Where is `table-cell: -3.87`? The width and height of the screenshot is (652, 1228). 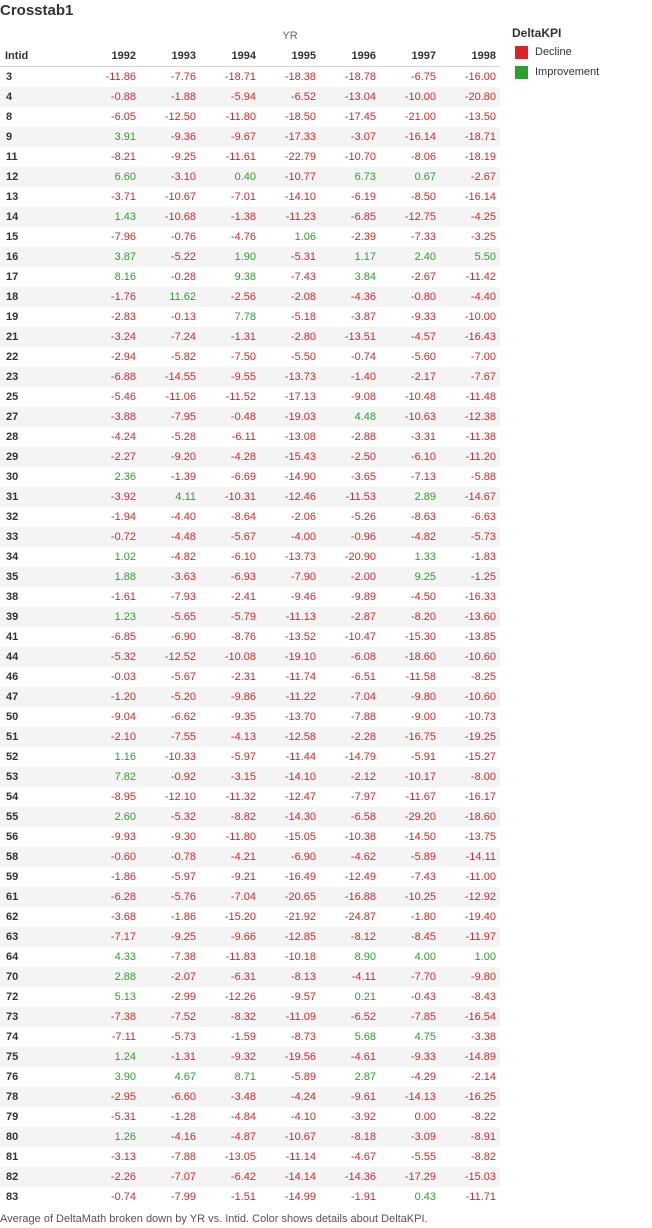 table-cell: -3.87 is located at coordinates (363, 317).